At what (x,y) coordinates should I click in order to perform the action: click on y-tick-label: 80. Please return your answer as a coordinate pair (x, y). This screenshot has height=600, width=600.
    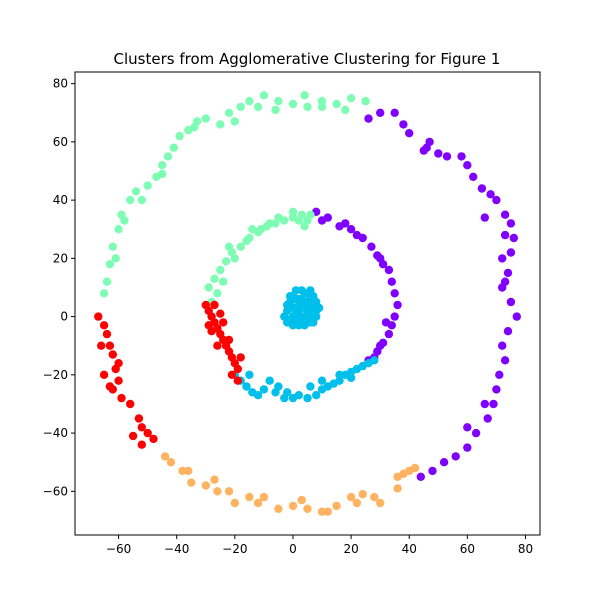
    Looking at the image, I should click on (60, 84).